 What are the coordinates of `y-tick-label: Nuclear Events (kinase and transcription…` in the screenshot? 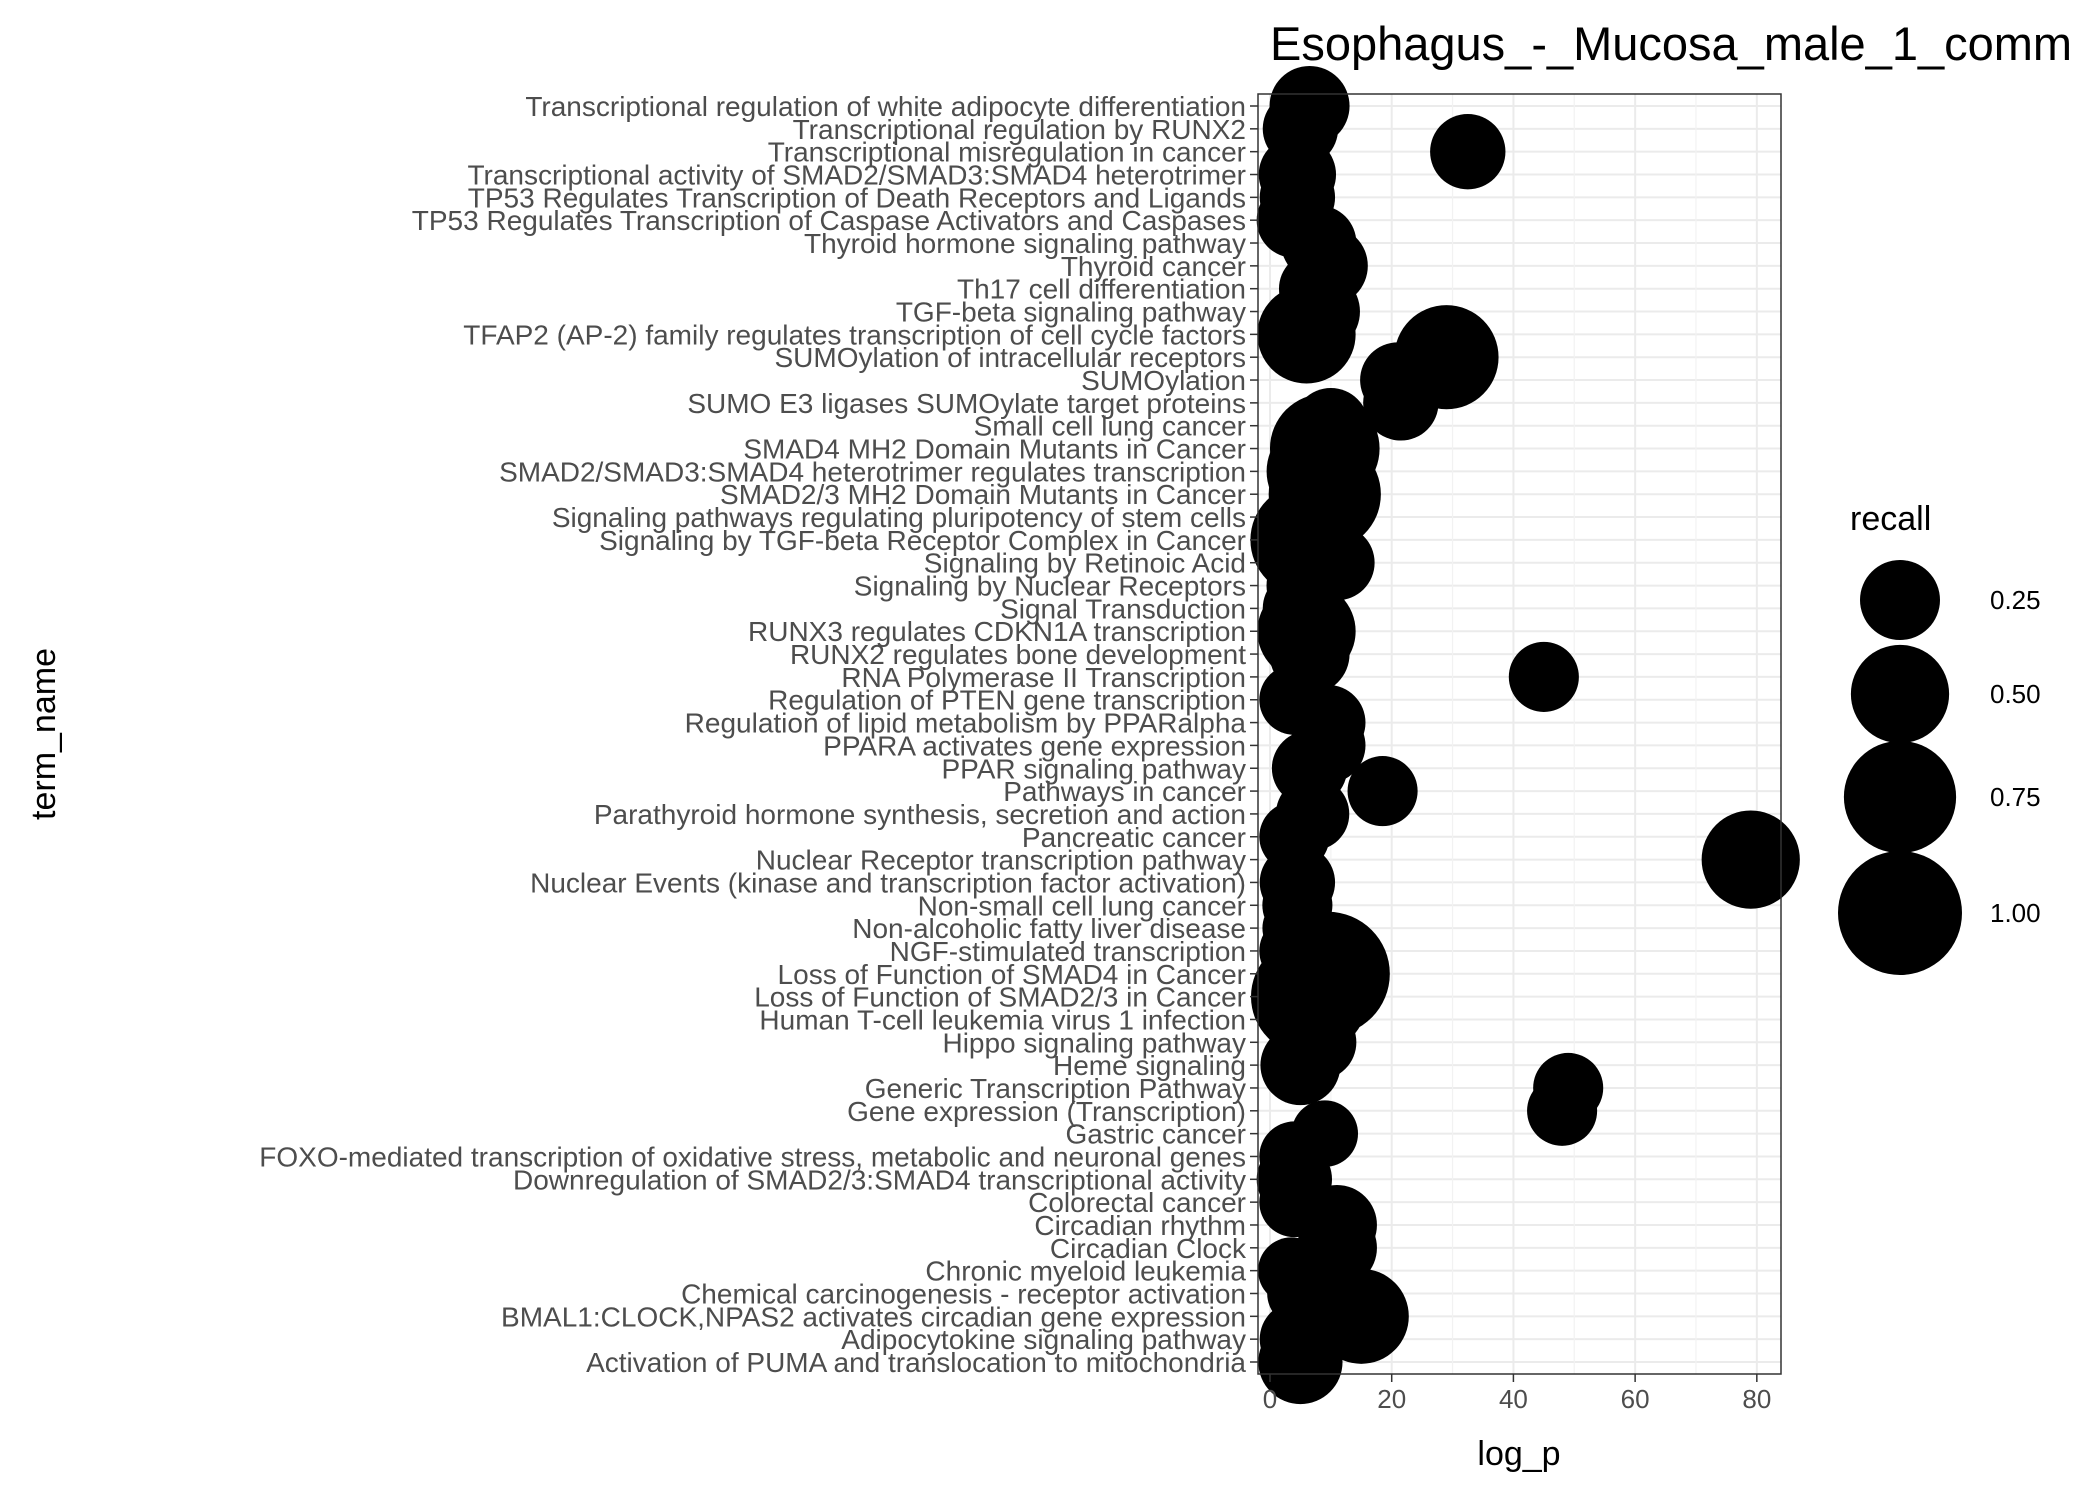 It's located at (888, 882).